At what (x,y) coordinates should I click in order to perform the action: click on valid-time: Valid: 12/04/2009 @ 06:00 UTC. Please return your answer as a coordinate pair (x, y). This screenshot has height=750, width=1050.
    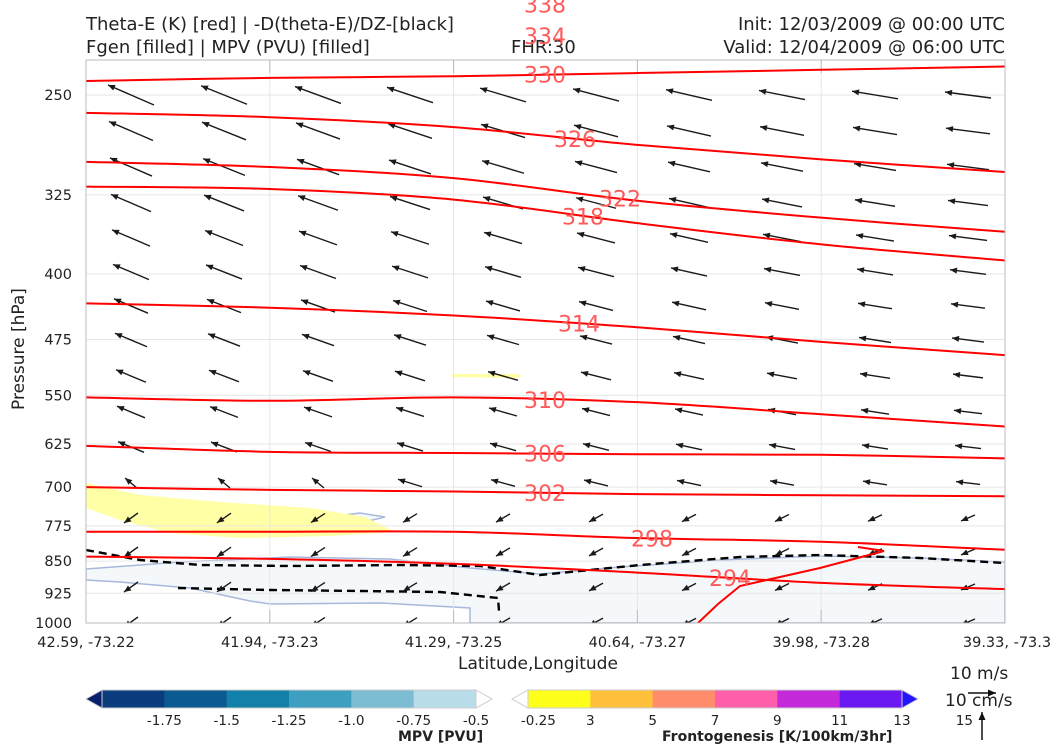
    Looking at the image, I should click on (864, 47).